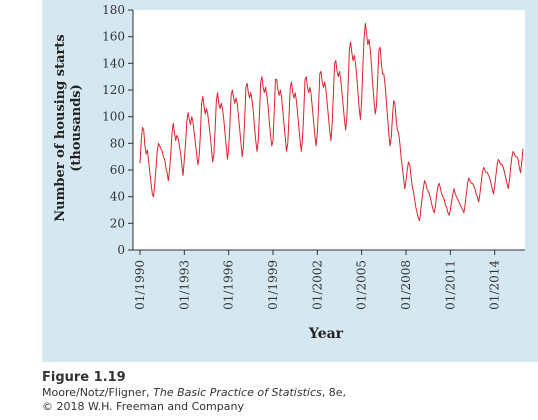 Image resolution: width=538 pixels, height=420 pixels. I want to click on y-tick-label: 0, so click(121, 250).